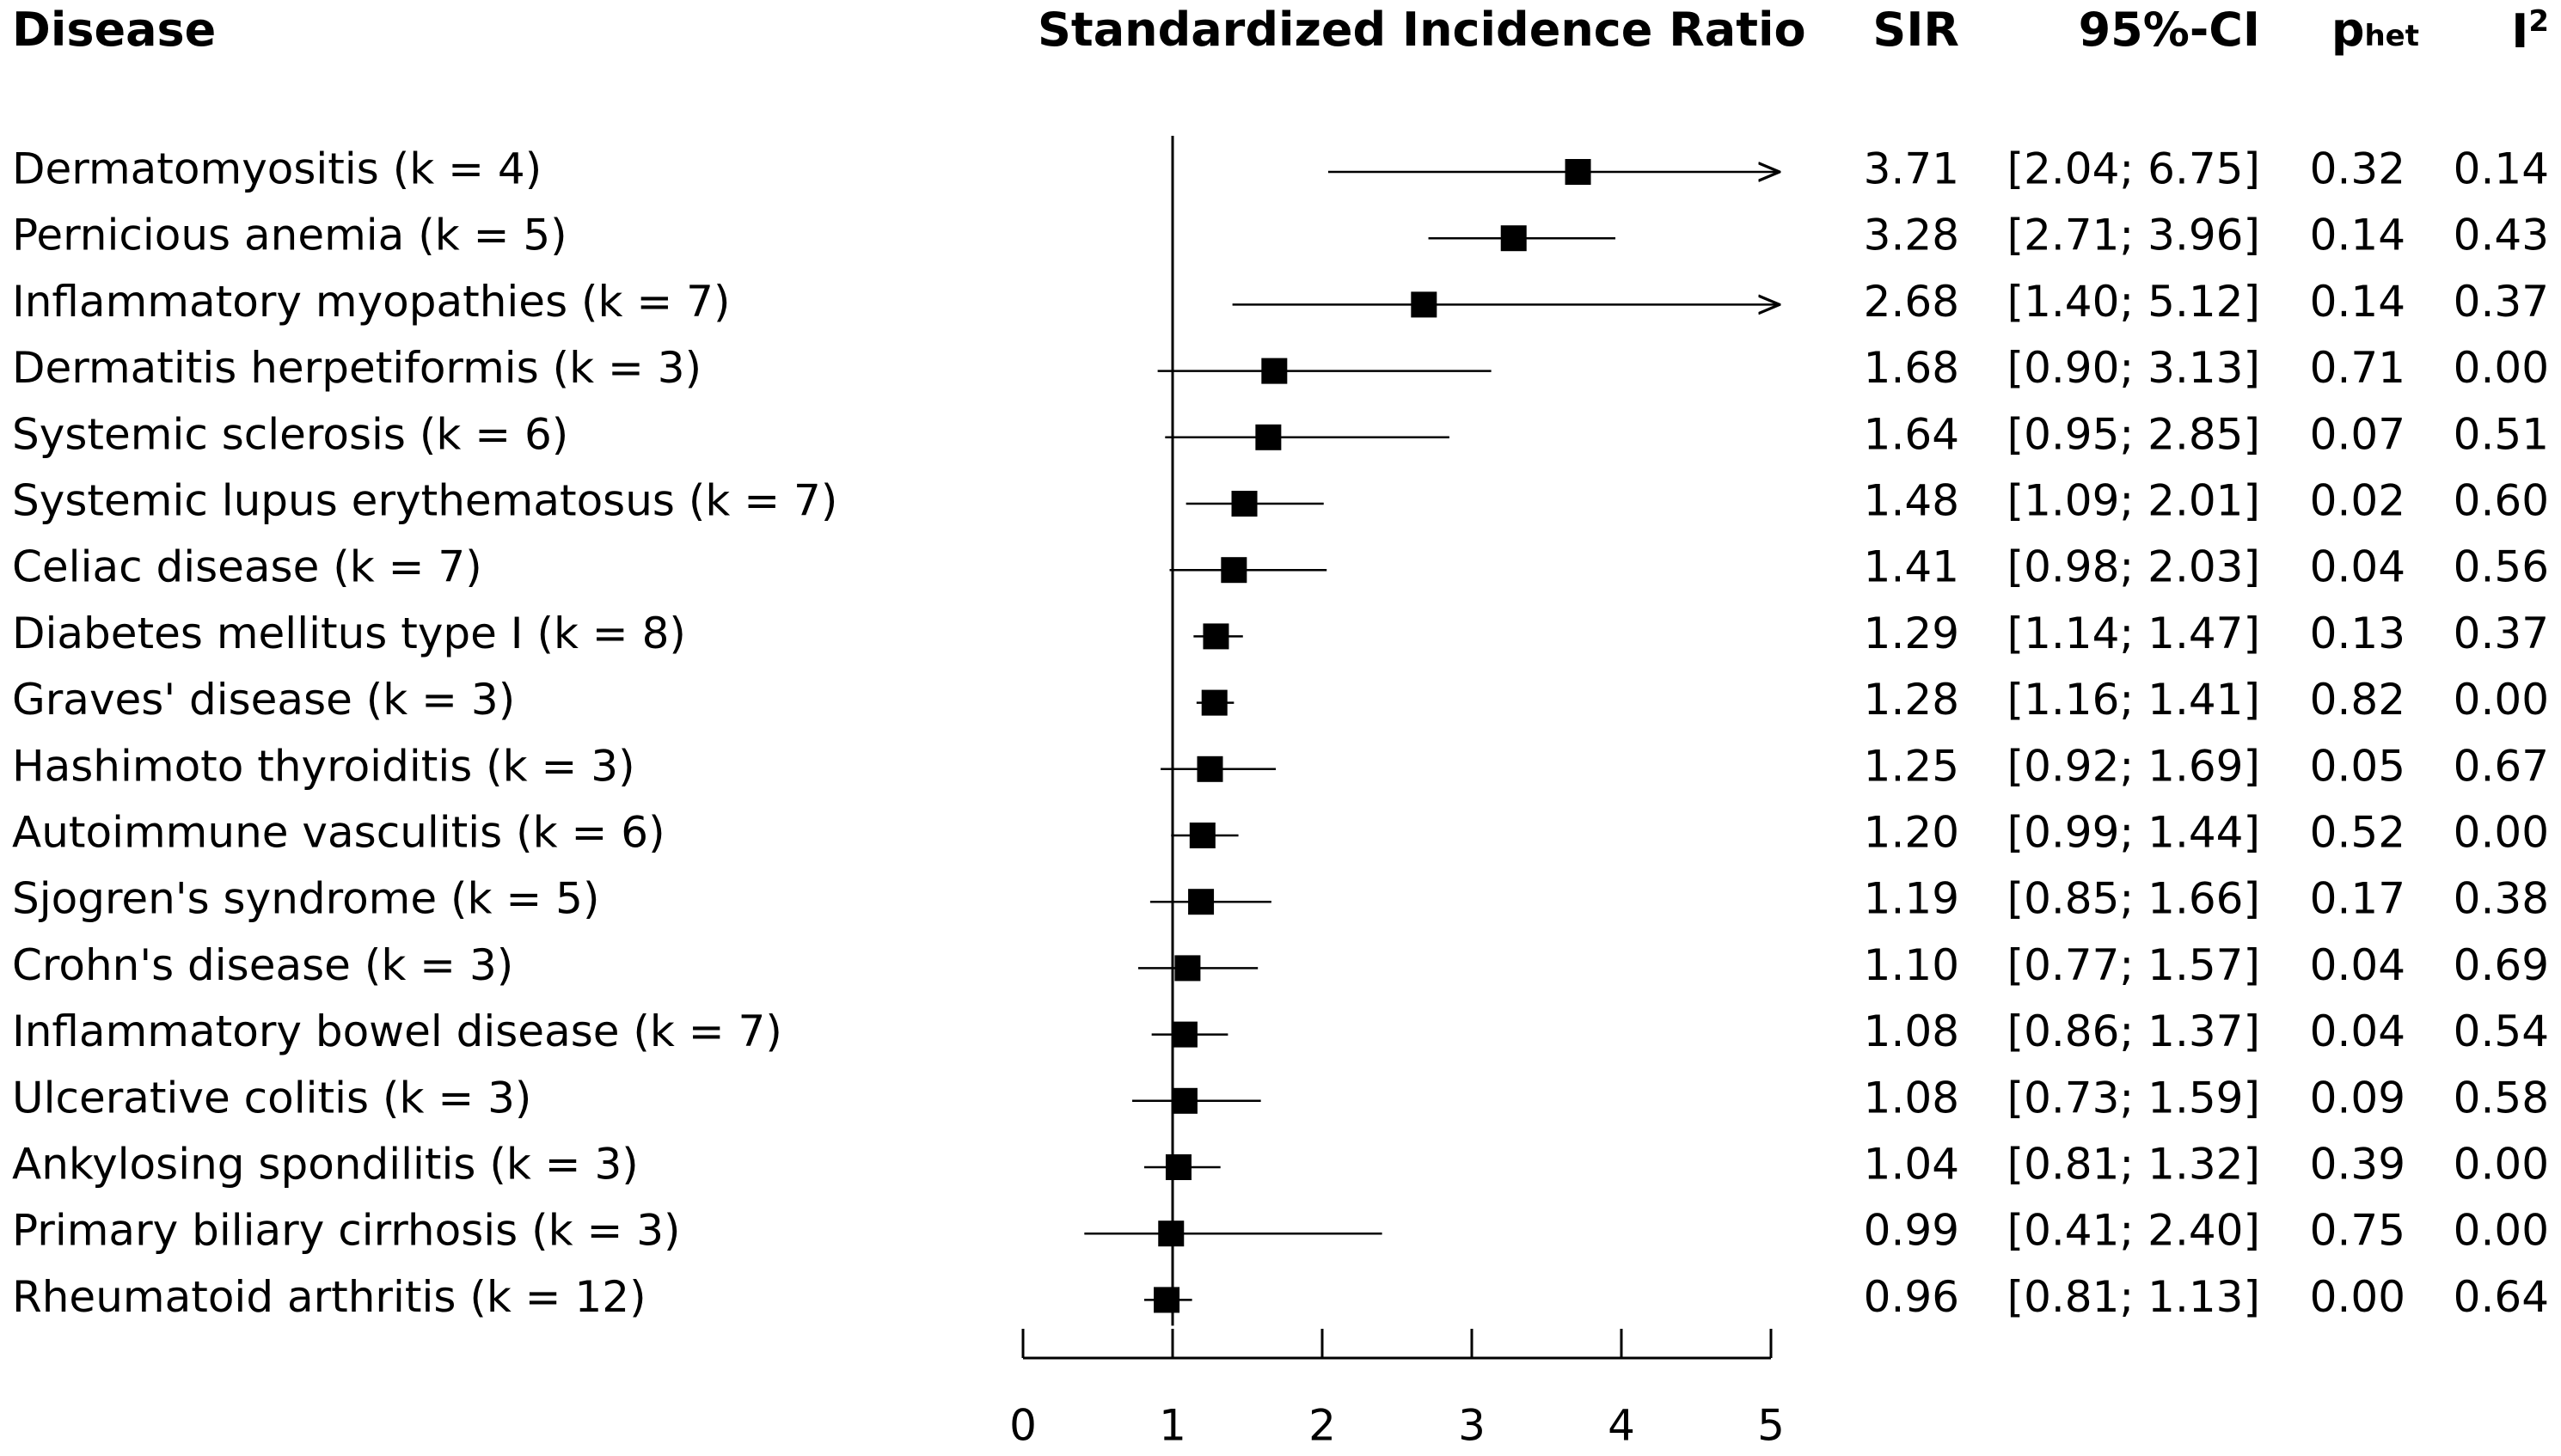 The width and height of the screenshot is (2561, 1456). Describe the element at coordinates (2133, 1098) in the screenshot. I see `ci-value: [0.73; 1.59]` at that location.